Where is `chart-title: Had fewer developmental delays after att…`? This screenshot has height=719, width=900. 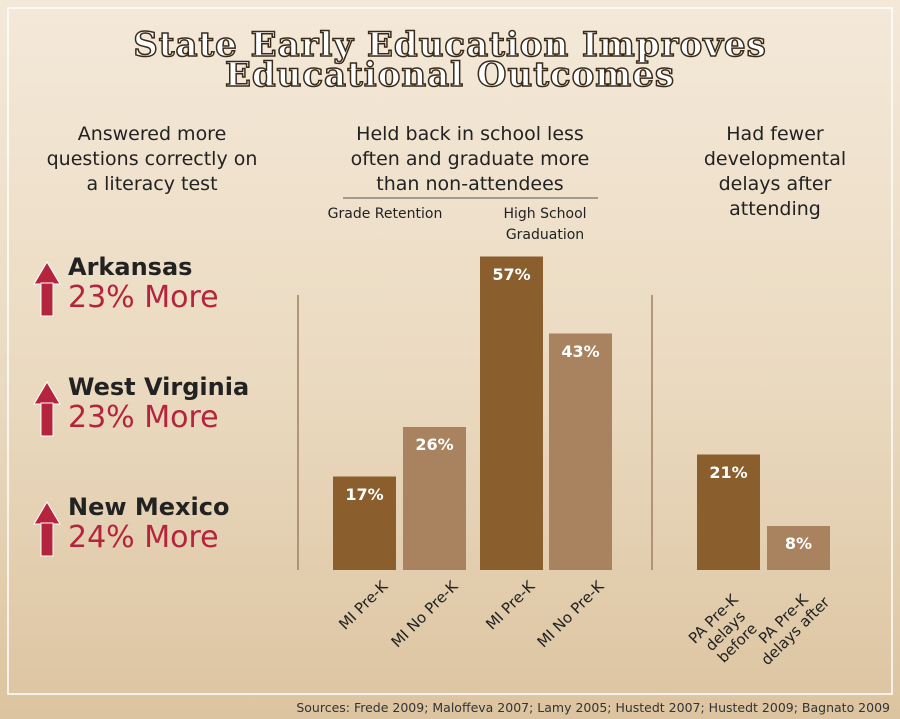
chart-title: Had fewer developmental delays after att… is located at coordinates (775, 171).